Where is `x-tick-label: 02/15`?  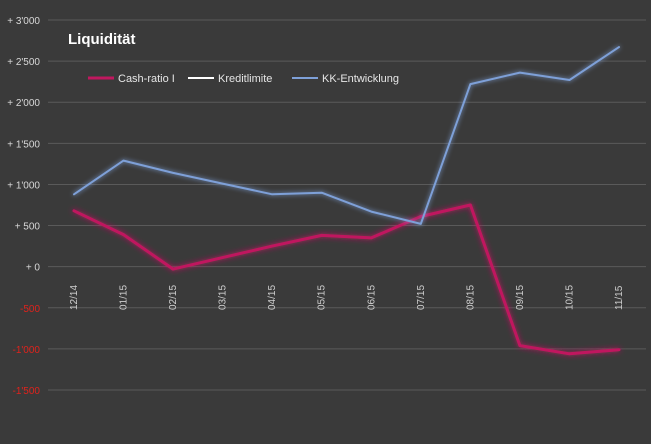 x-tick-label: 02/15 is located at coordinates (173, 297).